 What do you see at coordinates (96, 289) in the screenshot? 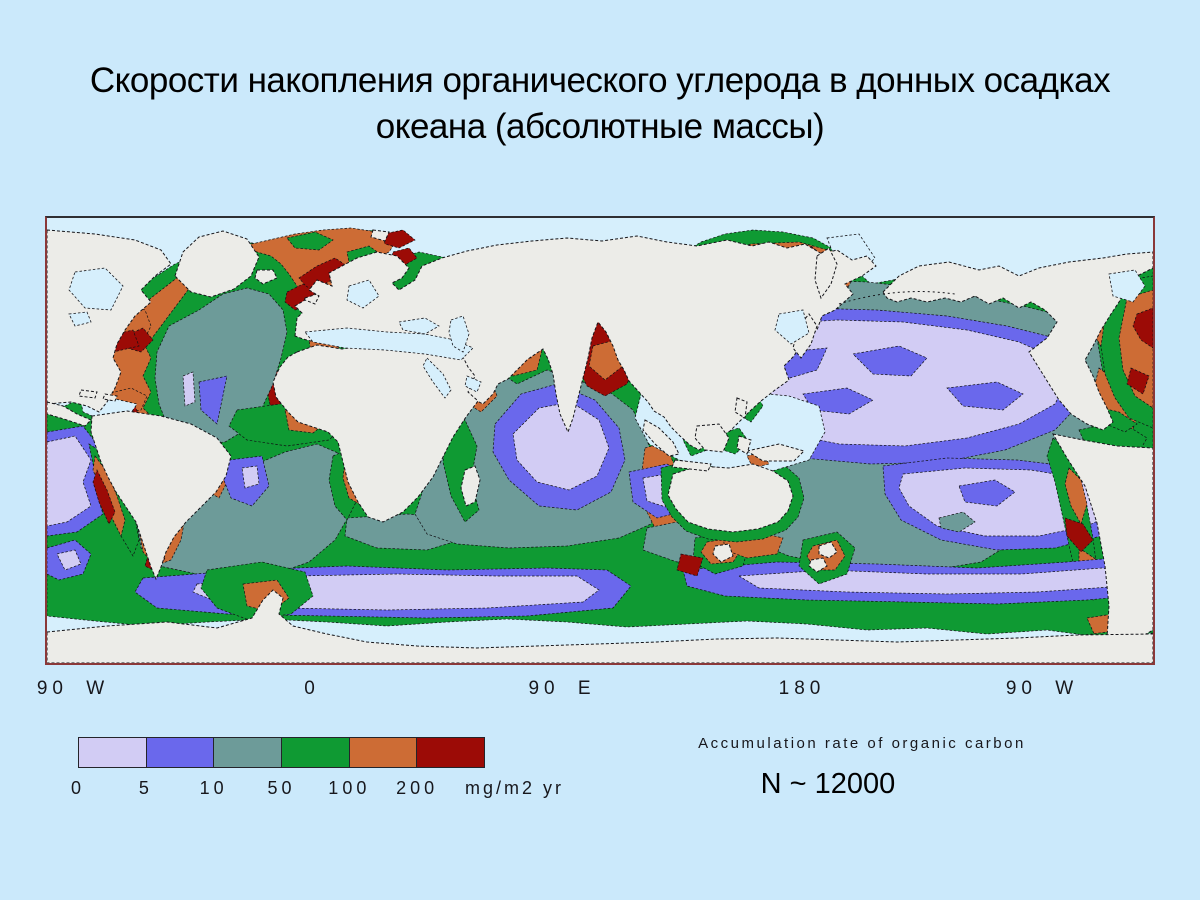
I see `hudson-bay` at bounding box center [96, 289].